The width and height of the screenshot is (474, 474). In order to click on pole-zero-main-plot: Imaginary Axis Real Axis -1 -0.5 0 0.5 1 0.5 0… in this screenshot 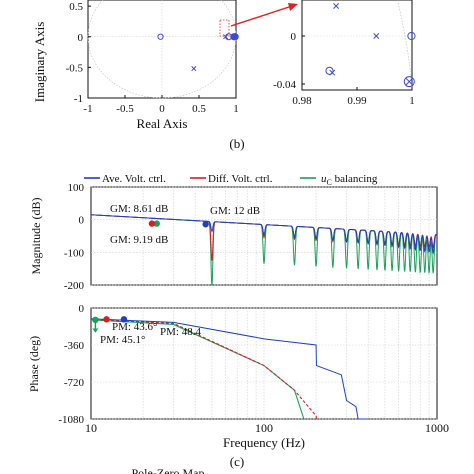, I will do `click(135, 65)`.